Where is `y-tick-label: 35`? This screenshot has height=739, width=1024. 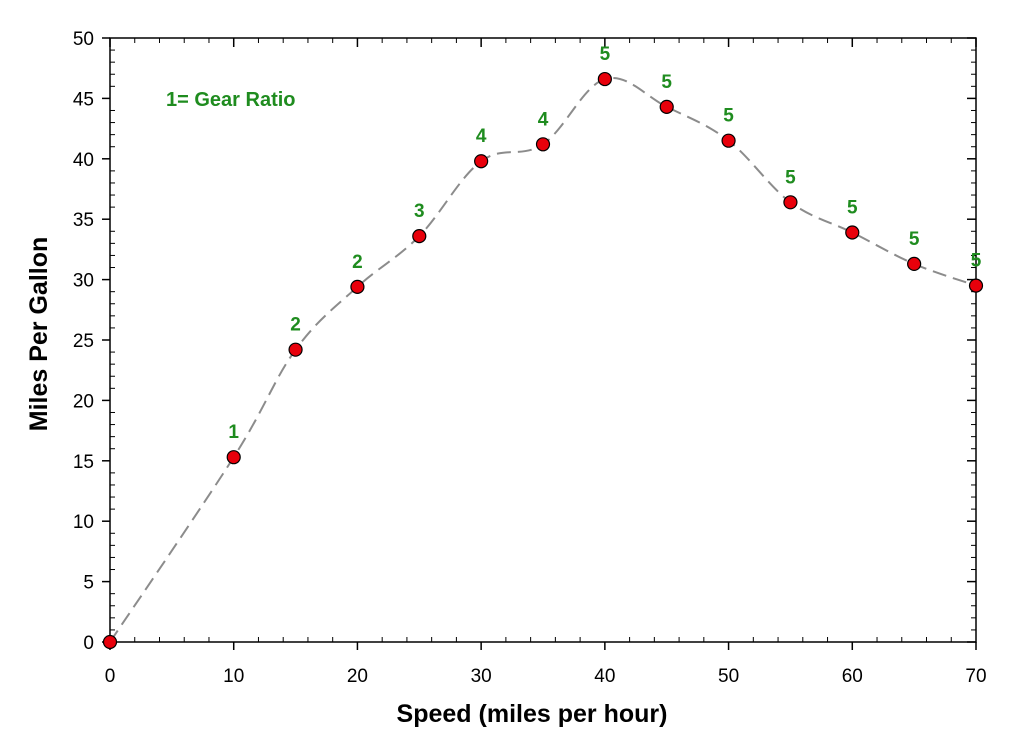
y-tick-label: 35 is located at coordinates (83, 220).